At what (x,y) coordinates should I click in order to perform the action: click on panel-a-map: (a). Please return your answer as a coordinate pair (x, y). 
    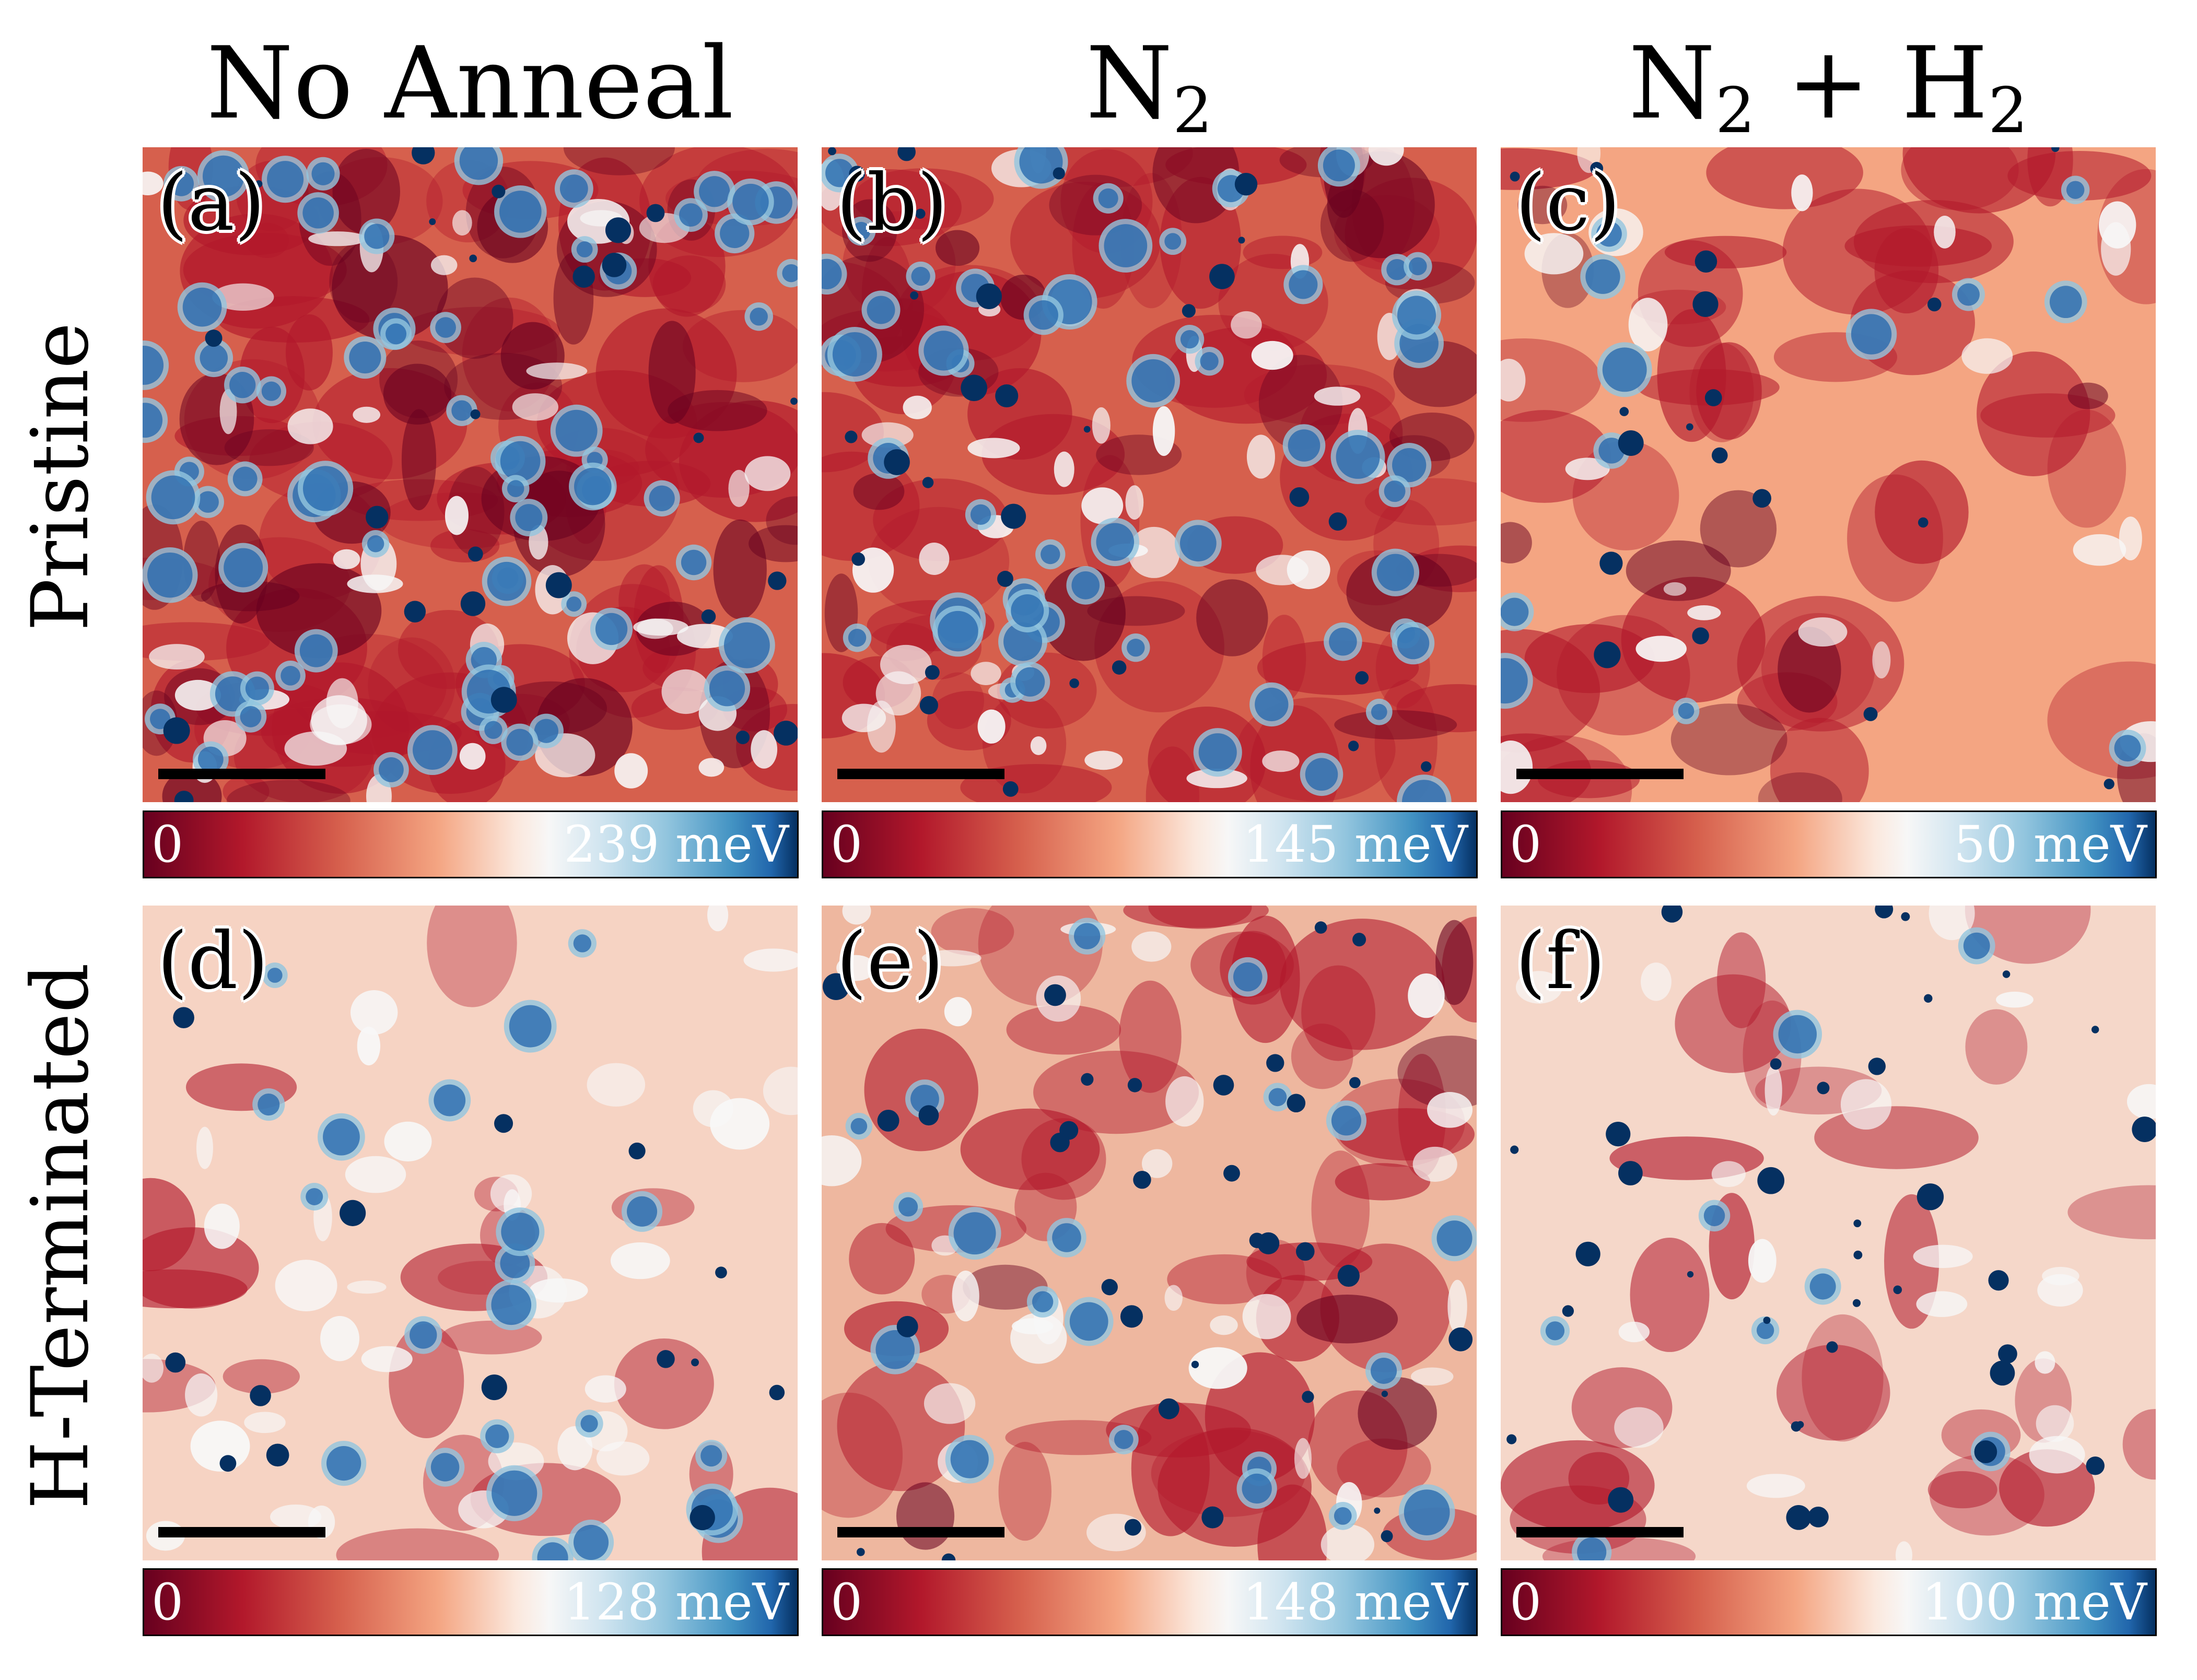
    Looking at the image, I should click on (470, 474).